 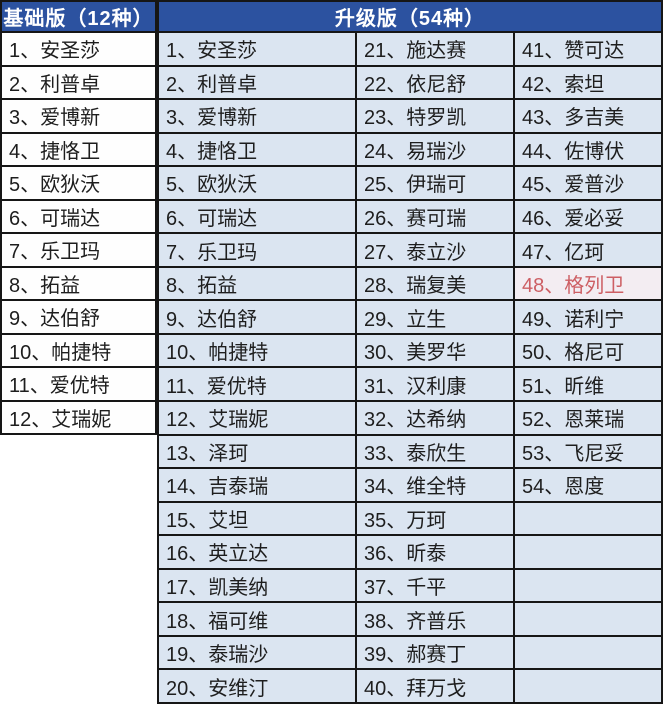 I want to click on upgrade-list-item: 8、拓益, so click(x=257, y=282).